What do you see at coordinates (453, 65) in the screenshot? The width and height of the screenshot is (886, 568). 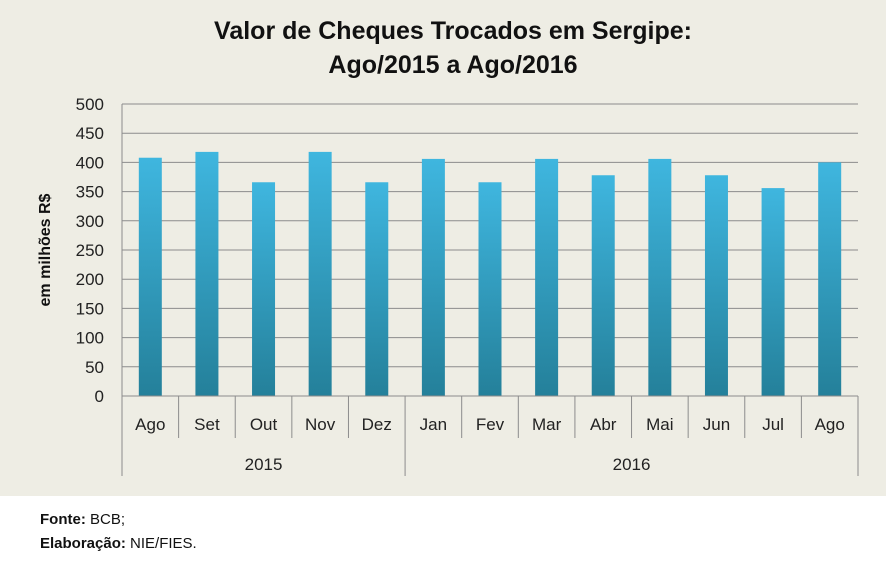 I see `chart-title-line-2: Ago/2015 a Ago/2016` at bounding box center [453, 65].